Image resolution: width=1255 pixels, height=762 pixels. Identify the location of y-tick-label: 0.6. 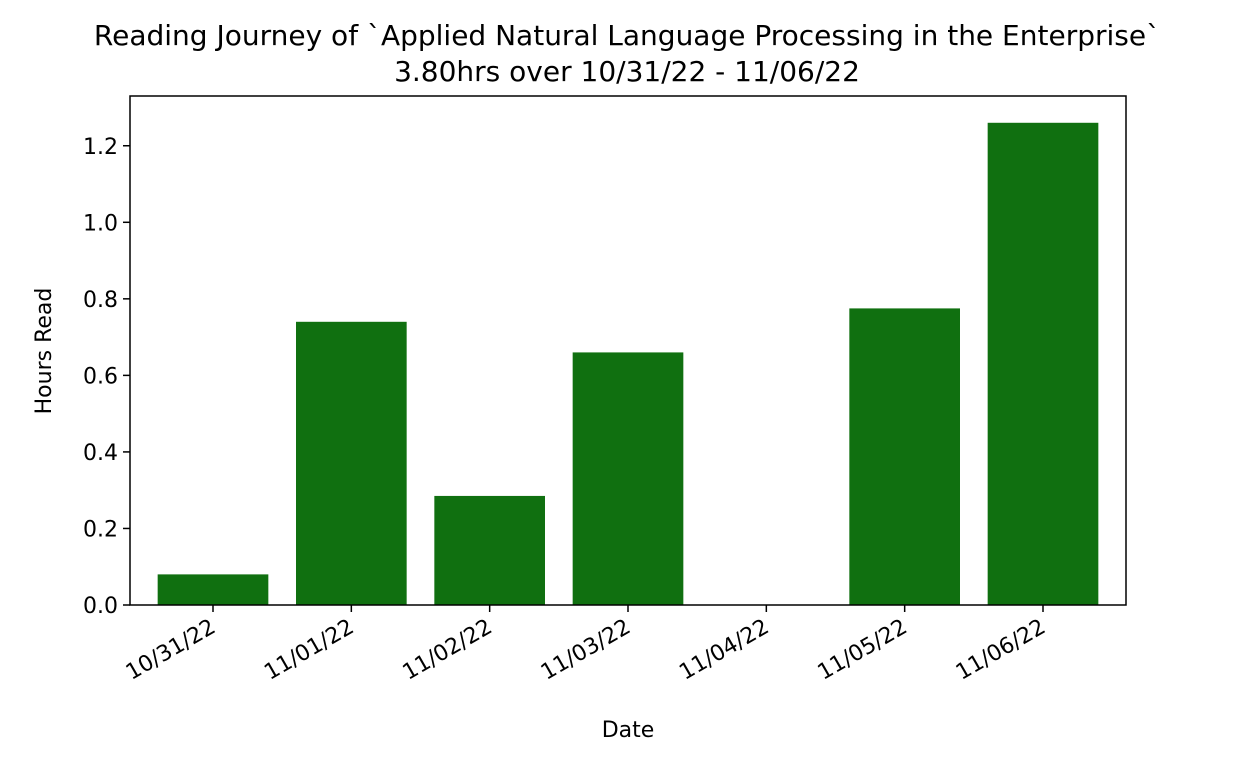
(100, 376).